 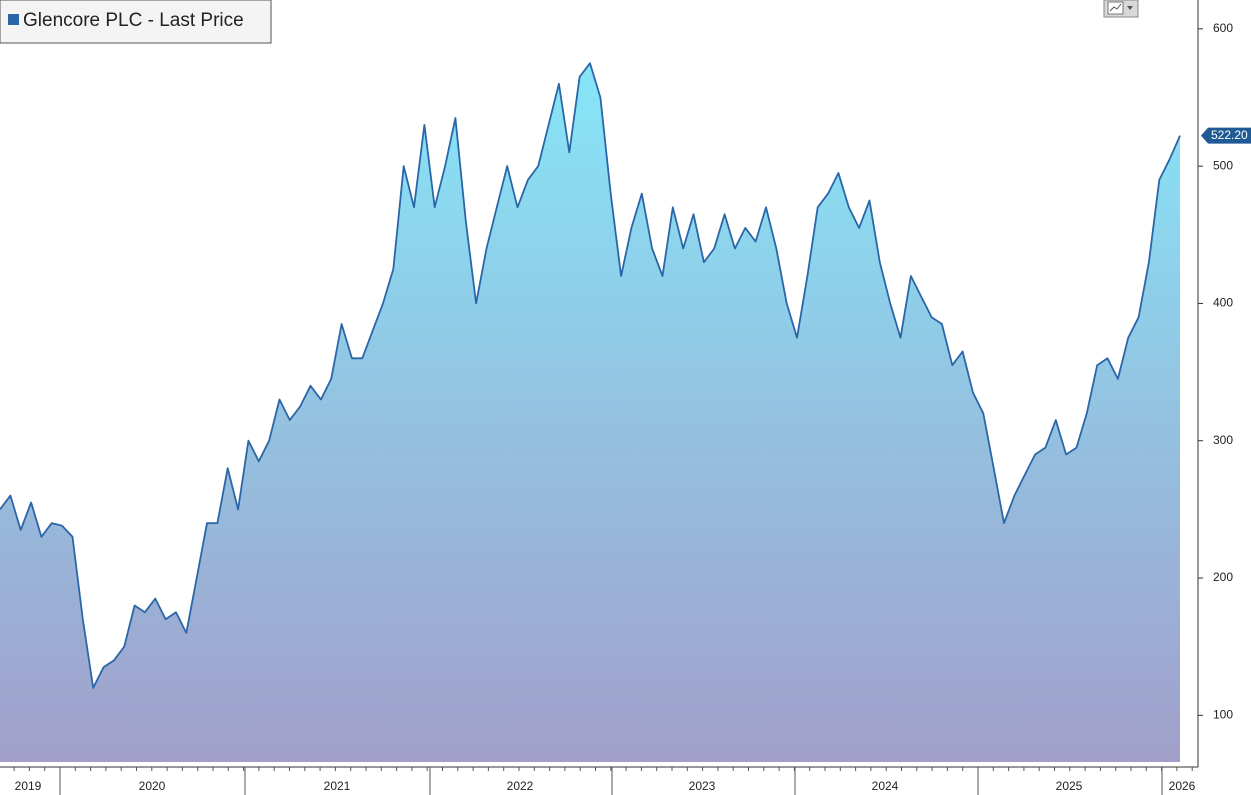 I want to click on x-tick-label: 2021, so click(x=337, y=786).